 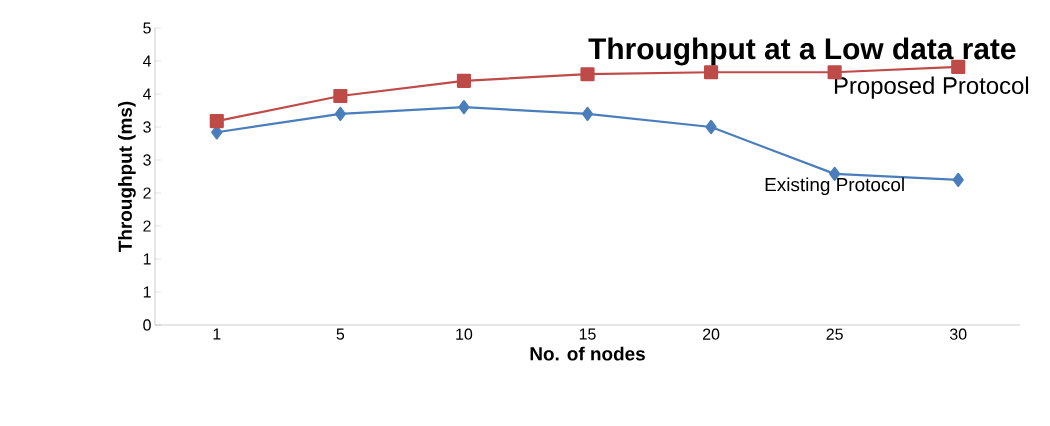 What do you see at coordinates (587, 334) in the screenshot?
I see `x-tick-label: 15` at bounding box center [587, 334].